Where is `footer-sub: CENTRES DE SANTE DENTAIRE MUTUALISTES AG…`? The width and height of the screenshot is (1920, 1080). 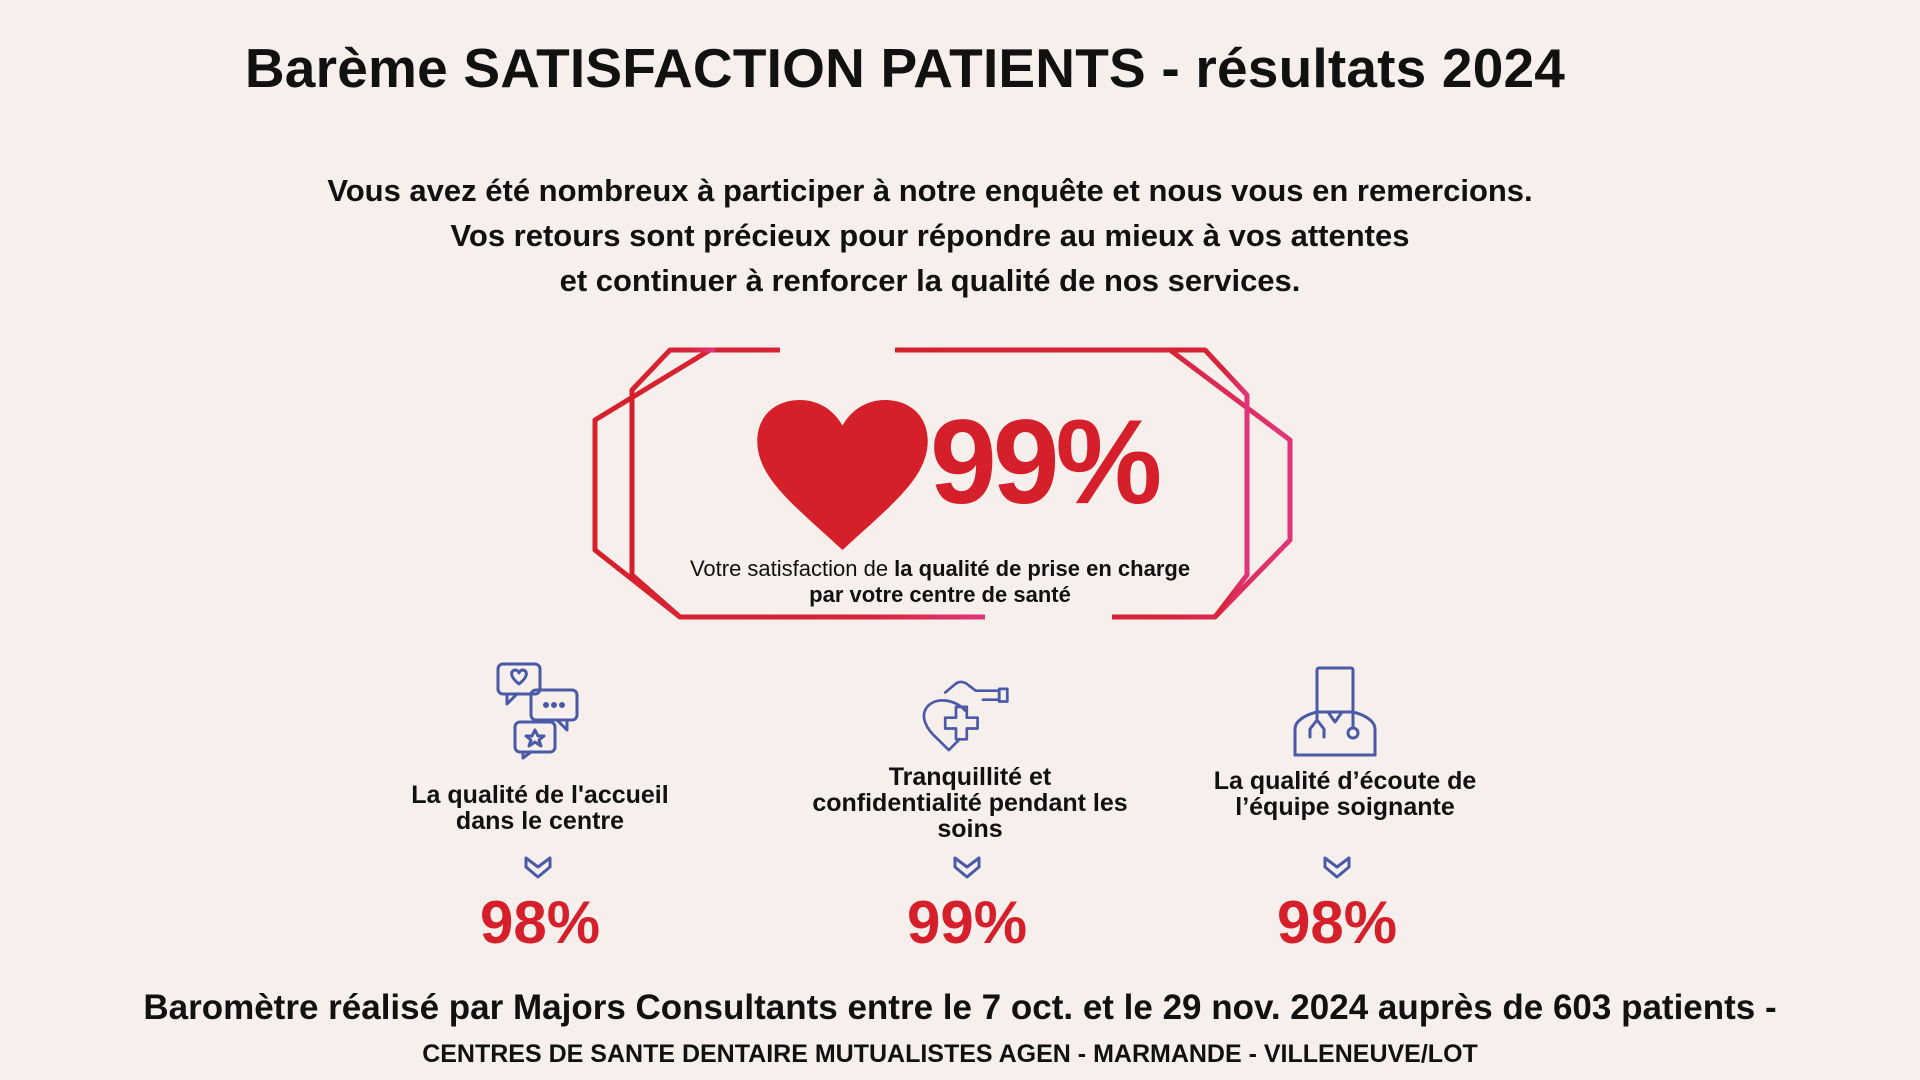
footer-sub: CENTRES DE SANTE DENTAIRE MUTUALISTES AG… is located at coordinates (950, 1054).